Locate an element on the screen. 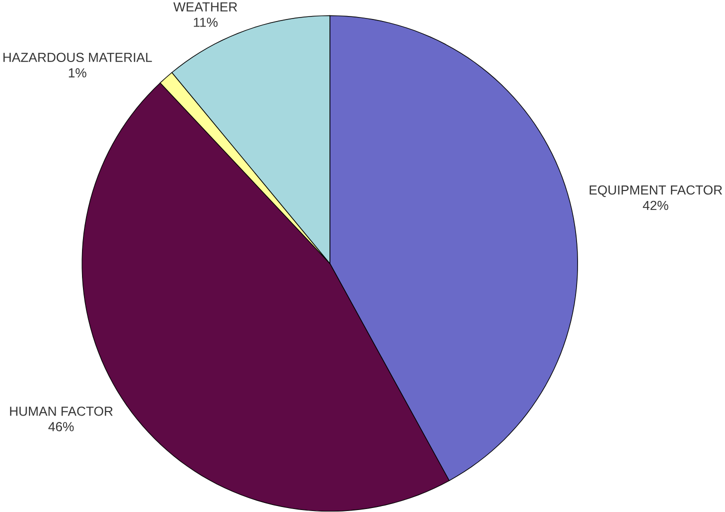 This screenshot has width=725, height=512. slice-label: HAZARDOUS MATERIAL is located at coordinates (77, 57).